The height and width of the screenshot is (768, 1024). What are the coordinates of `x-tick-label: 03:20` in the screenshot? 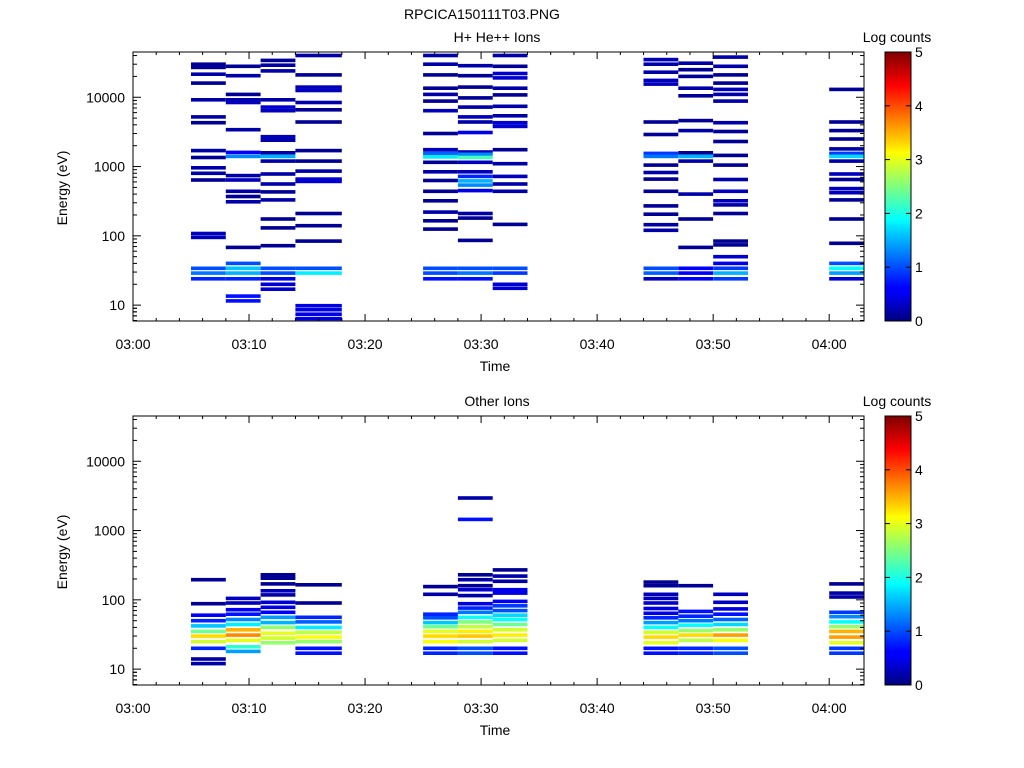 It's located at (365, 708).